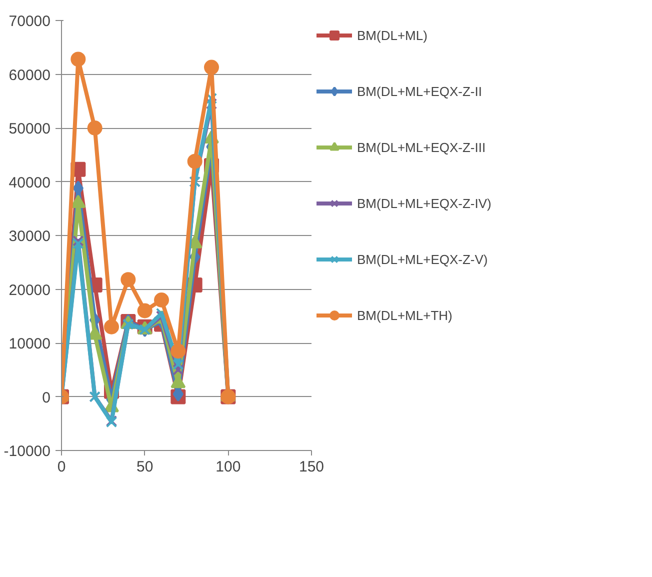  Describe the element at coordinates (29, 290) in the screenshot. I see `y-tick-label: 20000` at that location.